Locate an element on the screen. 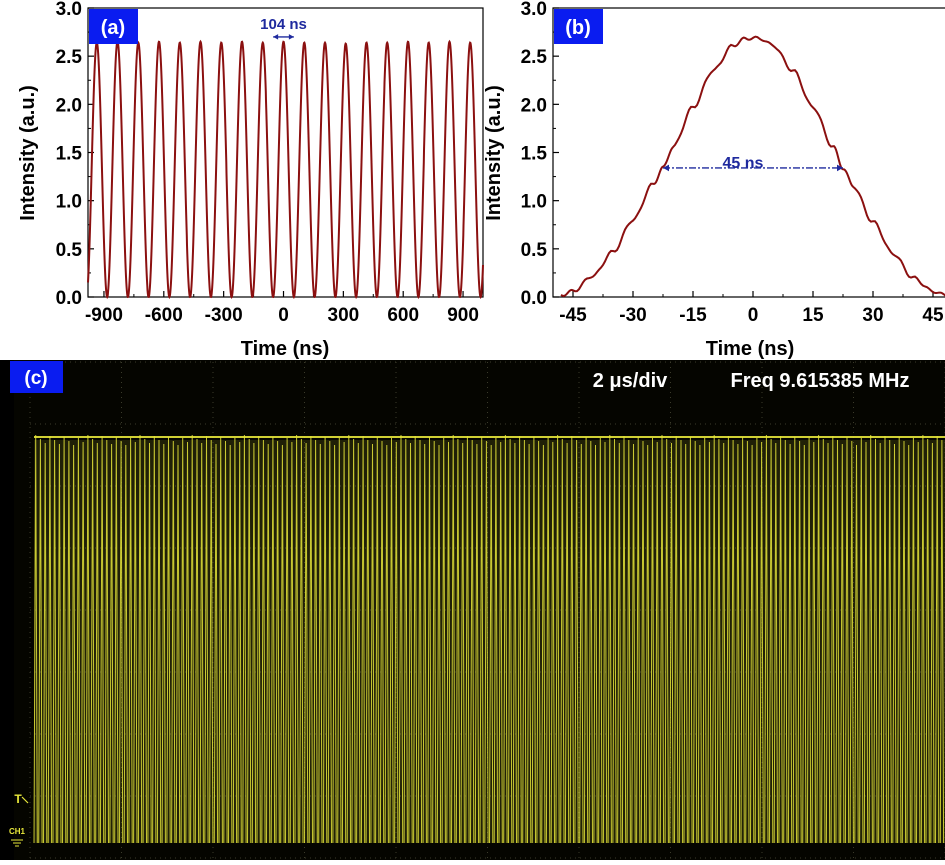  panel-b-trace is located at coordinates (752, 166).